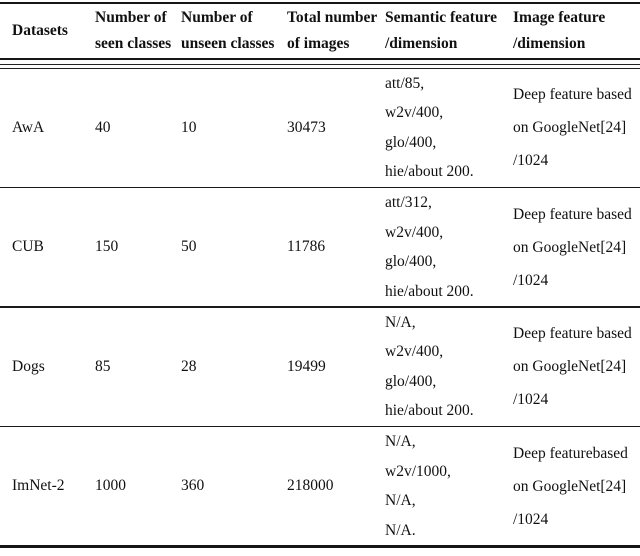 The height and width of the screenshot is (556, 640). What do you see at coordinates (28, 247) in the screenshot?
I see `dataset-name: CUB` at bounding box center [28, 247].